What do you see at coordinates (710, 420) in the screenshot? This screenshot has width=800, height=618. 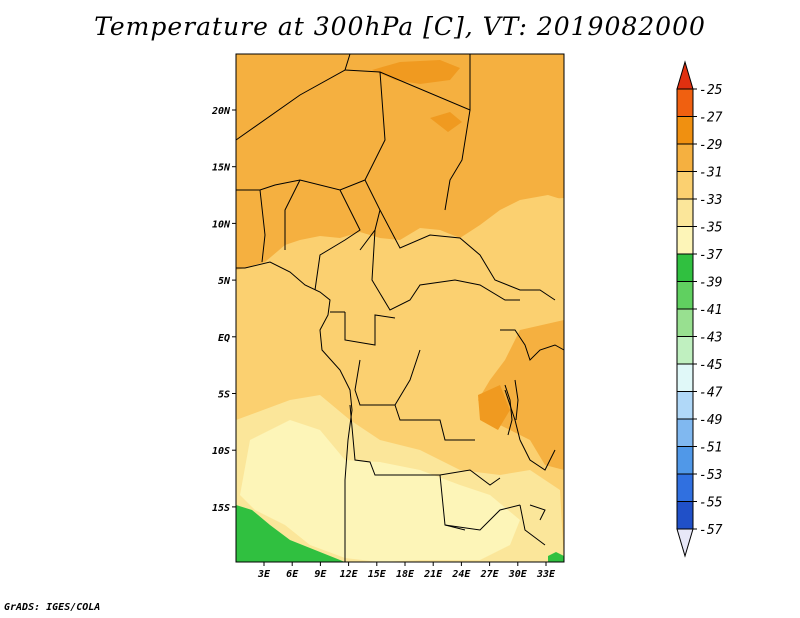 I see `colorbar-label: -49` at bounding box center [710, 420].